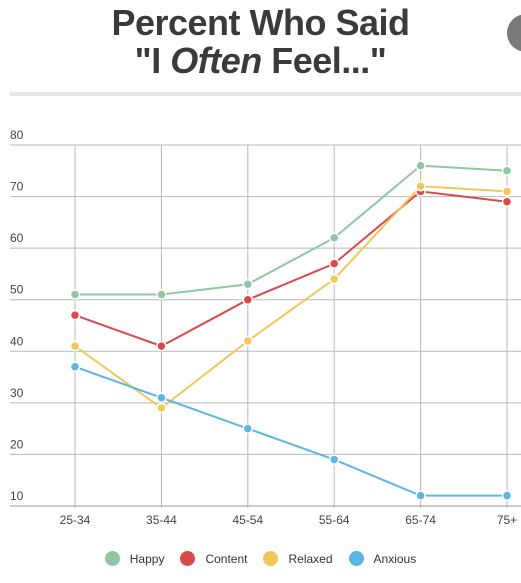 The width and height of the screenshot is (521, 583). What do you see at coordinates (161, 520) in the screenshot?
I see `x-tick-label: 35-44` at bounding box center [161, 520].